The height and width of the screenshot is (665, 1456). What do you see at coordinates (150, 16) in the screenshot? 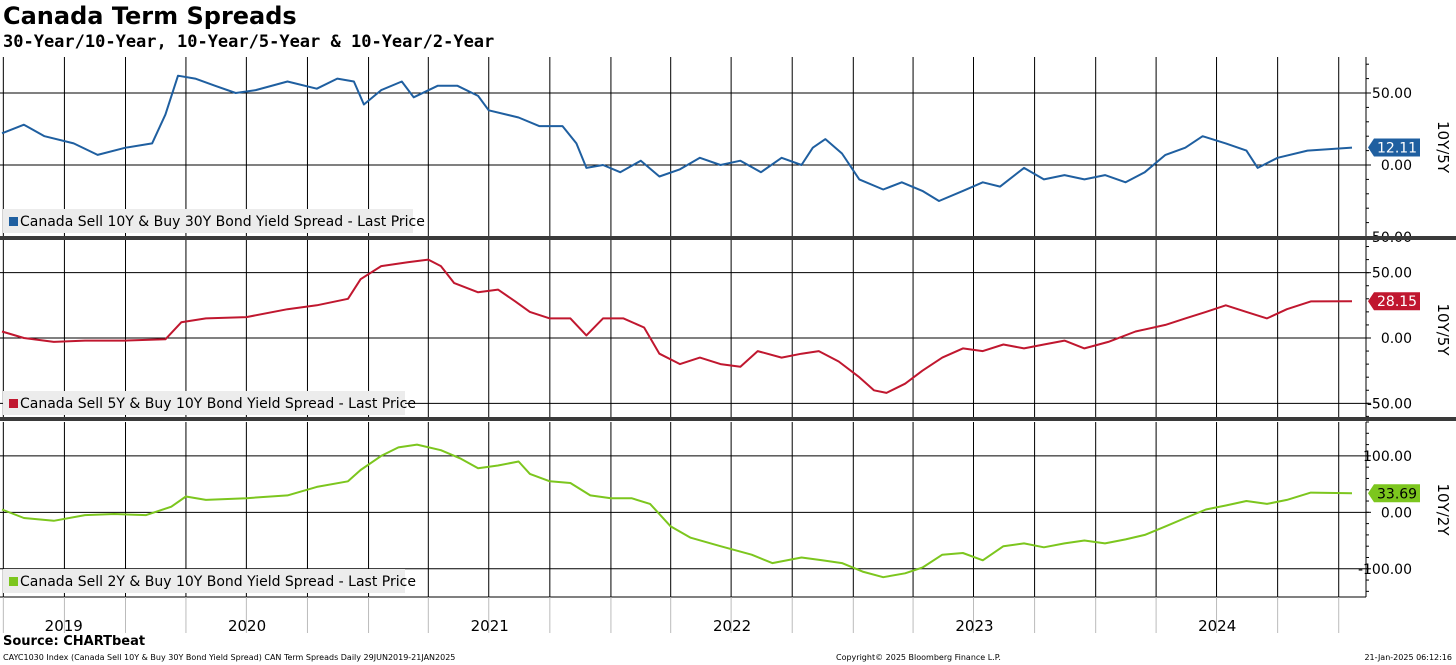
I see `chart-title: Canada Term Spreads` at bounding box center [150, 16].